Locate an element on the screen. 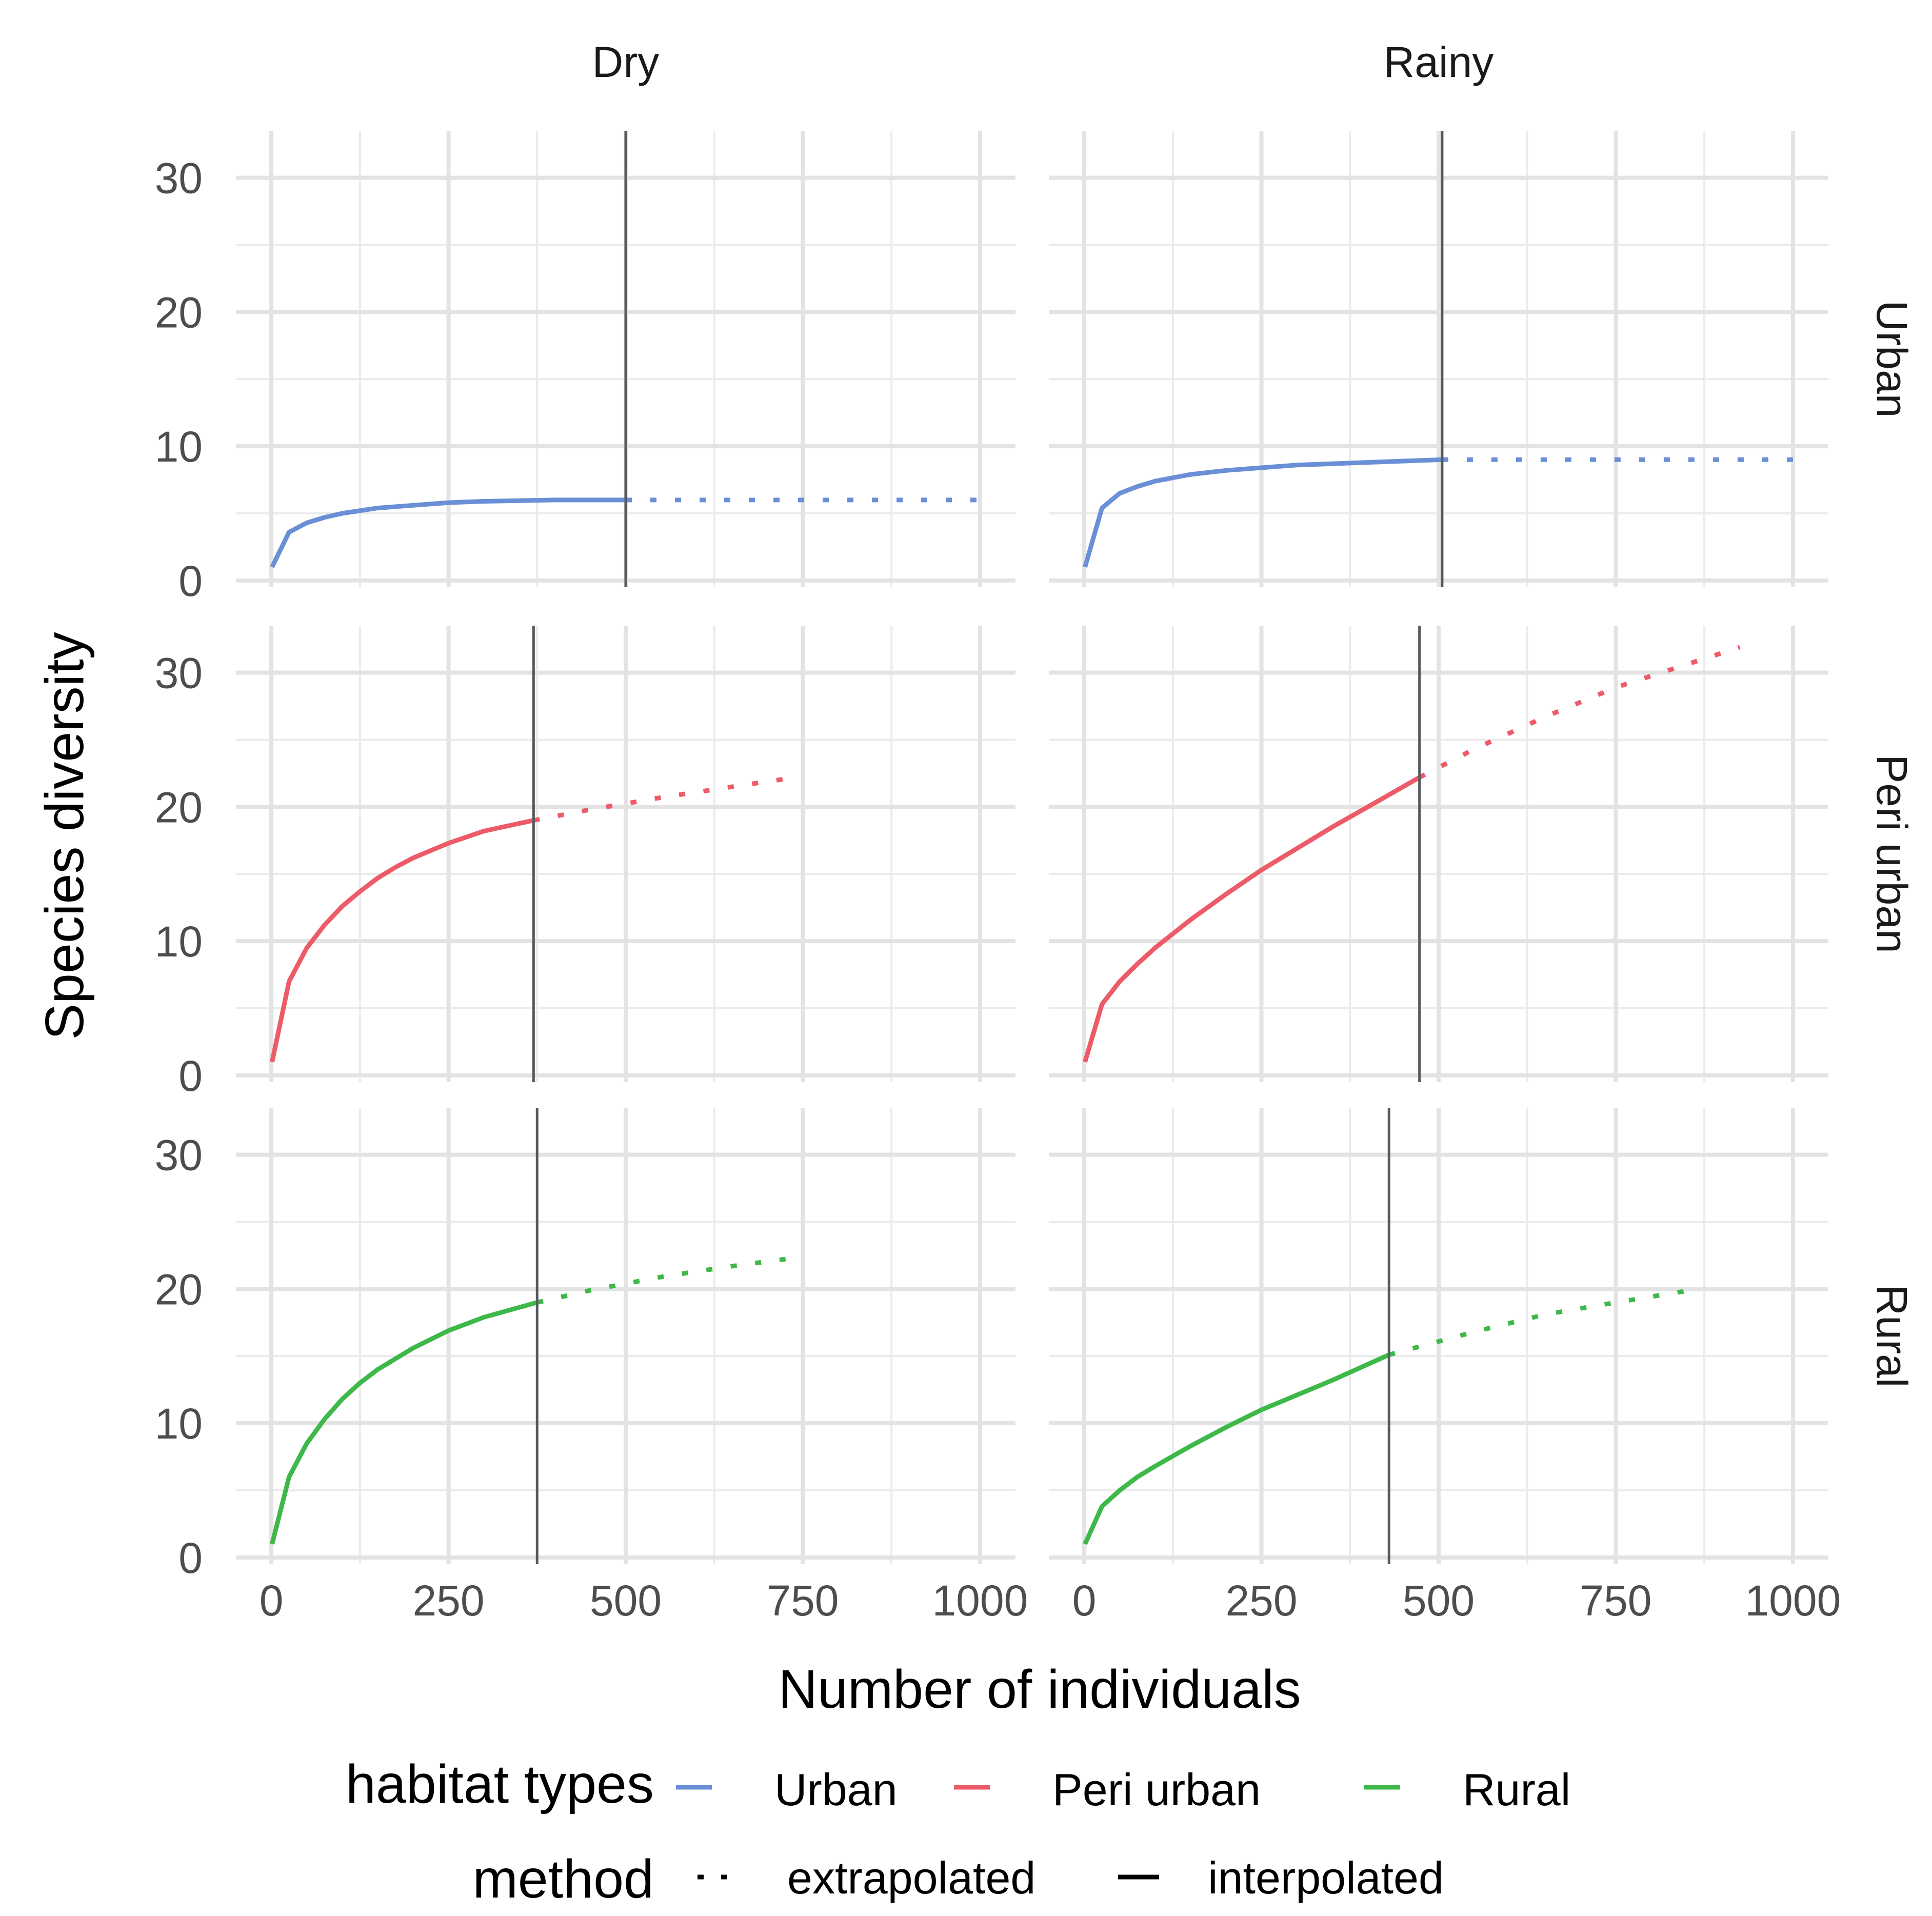 This screenshot has height=1916, width=1932. strip-dry: Dry is located at coordinates (626, 62).